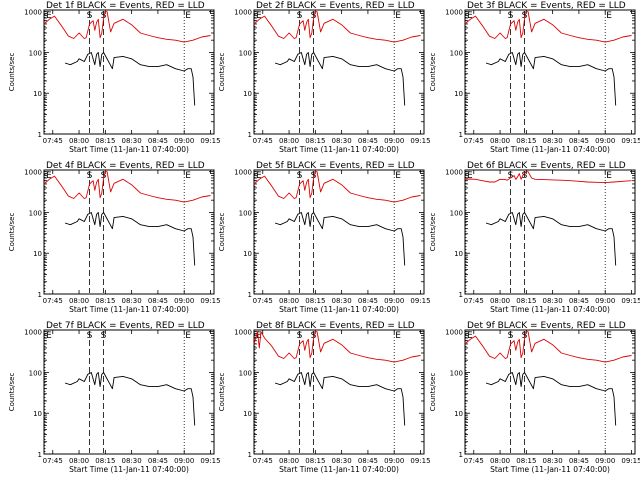 The height and width of the screenshot is (484, 640). Describe the element at coordinates (546, 6) in the screenshot. I see `panel-title: Det 3f BLACK = Events, RED = LLD` at that location.